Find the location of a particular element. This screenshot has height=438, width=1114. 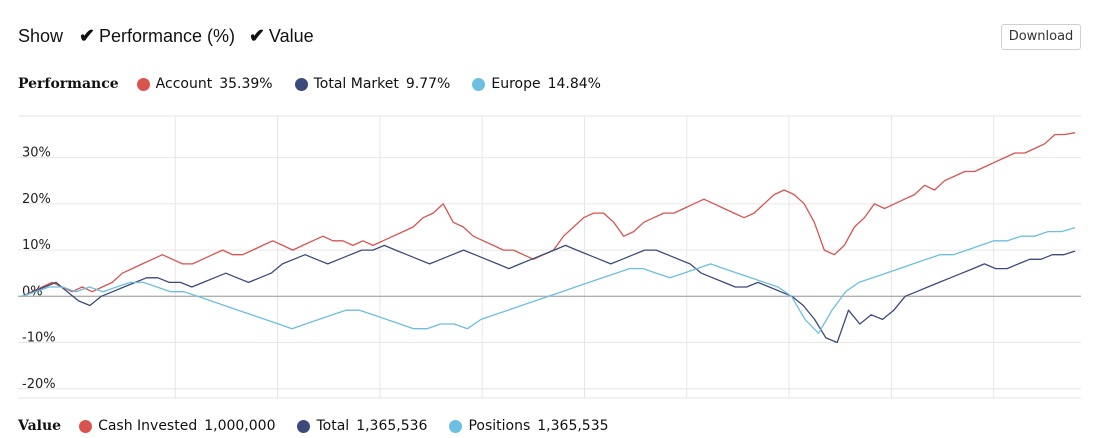

show-label: Show is located at coordinates (41, 35).